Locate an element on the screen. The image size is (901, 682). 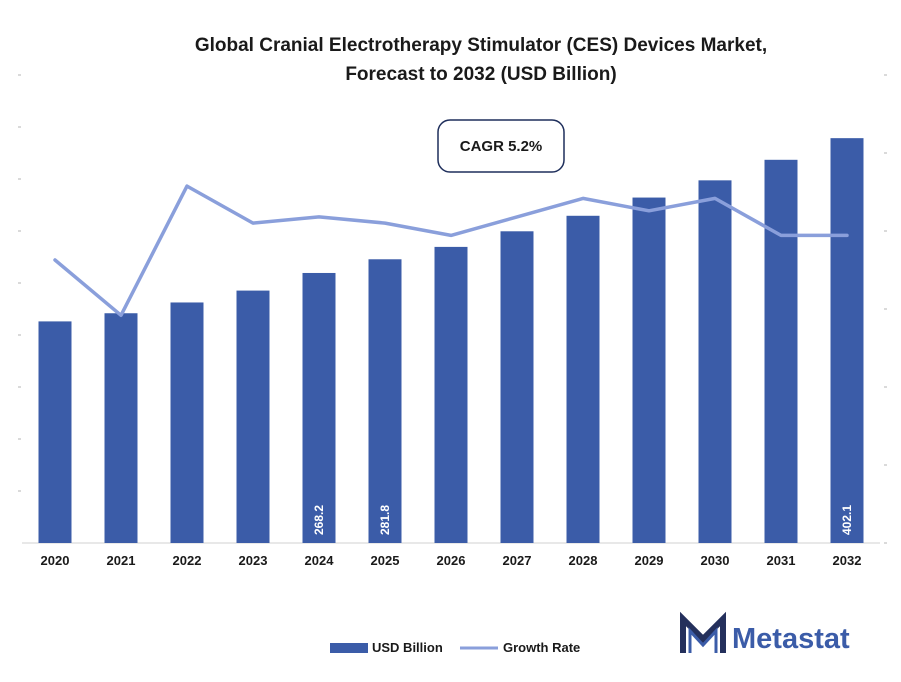
x-tick-label-2021: 2021 is located at coordinates (121, 560).